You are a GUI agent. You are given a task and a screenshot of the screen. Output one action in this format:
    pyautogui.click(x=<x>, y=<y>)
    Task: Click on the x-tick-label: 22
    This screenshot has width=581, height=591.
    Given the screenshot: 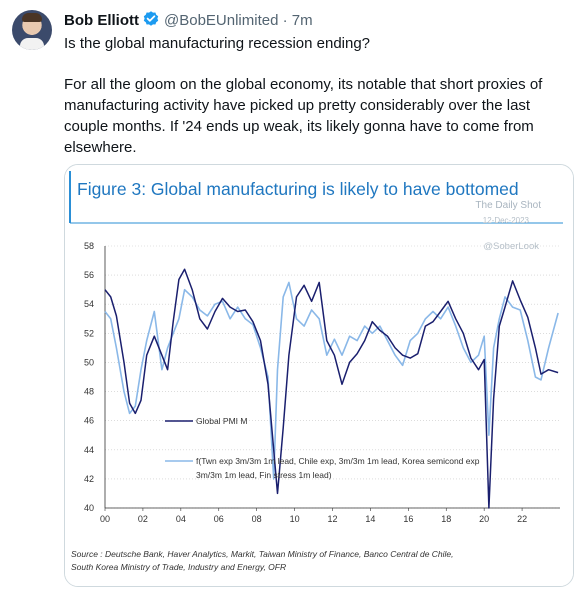 What is the action you would take?
    pyautogui.click(x=522, y=519)
    